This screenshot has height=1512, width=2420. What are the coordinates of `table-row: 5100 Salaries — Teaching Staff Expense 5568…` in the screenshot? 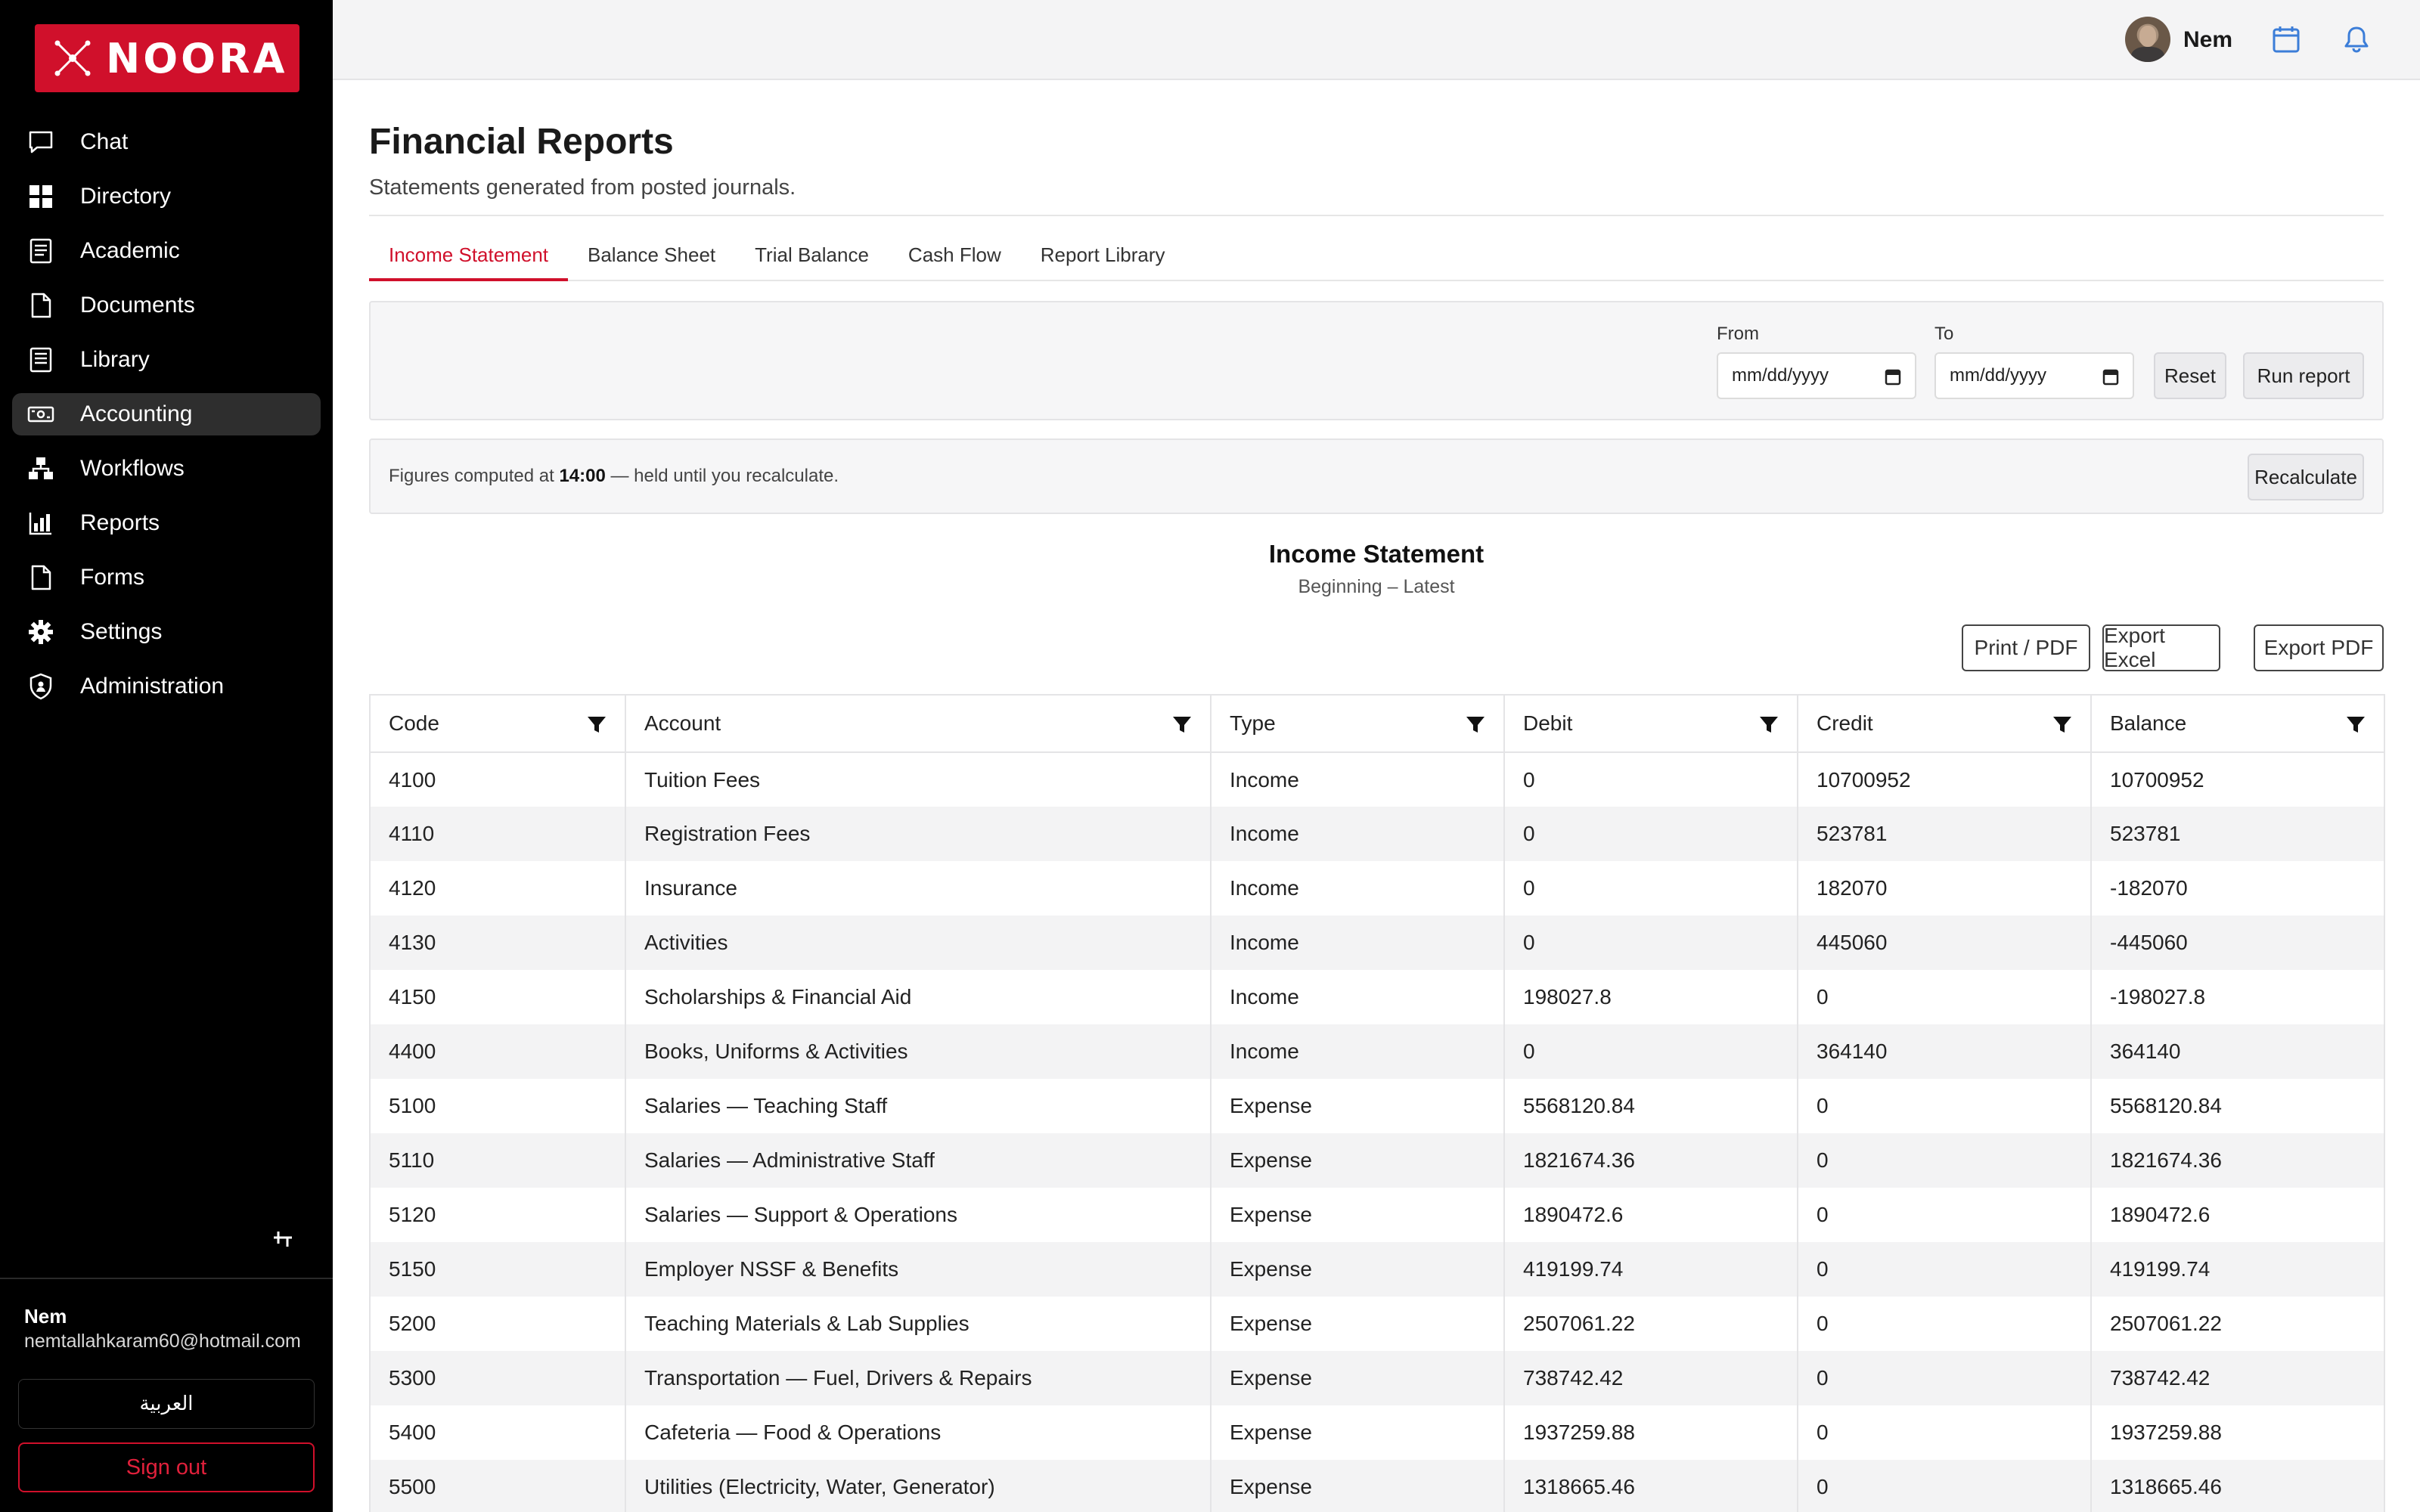 It's located at (1377, 1106).